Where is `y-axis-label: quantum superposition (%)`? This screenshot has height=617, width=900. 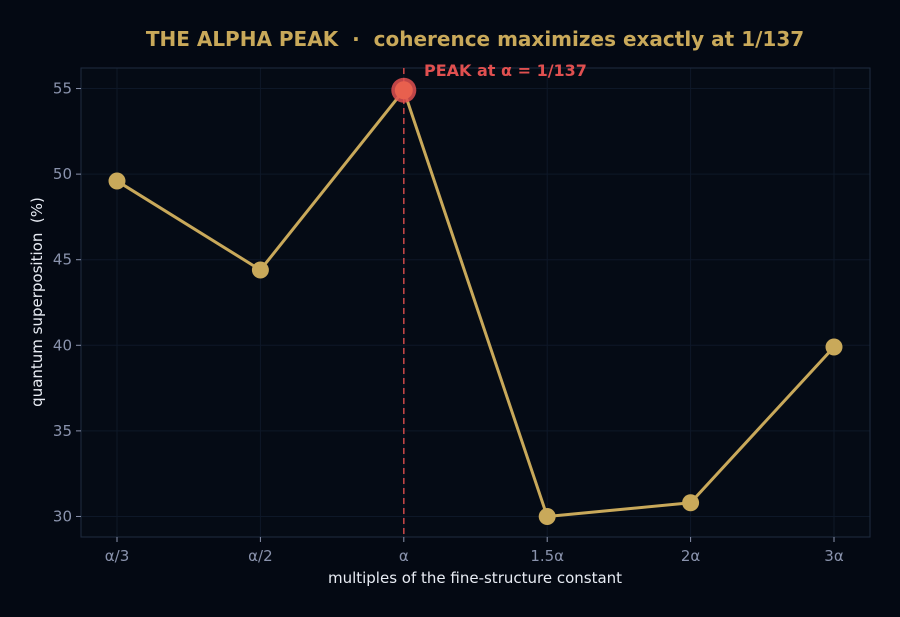
y-axis-label: quantum superposition (%) is located at coordinates (37, 302).